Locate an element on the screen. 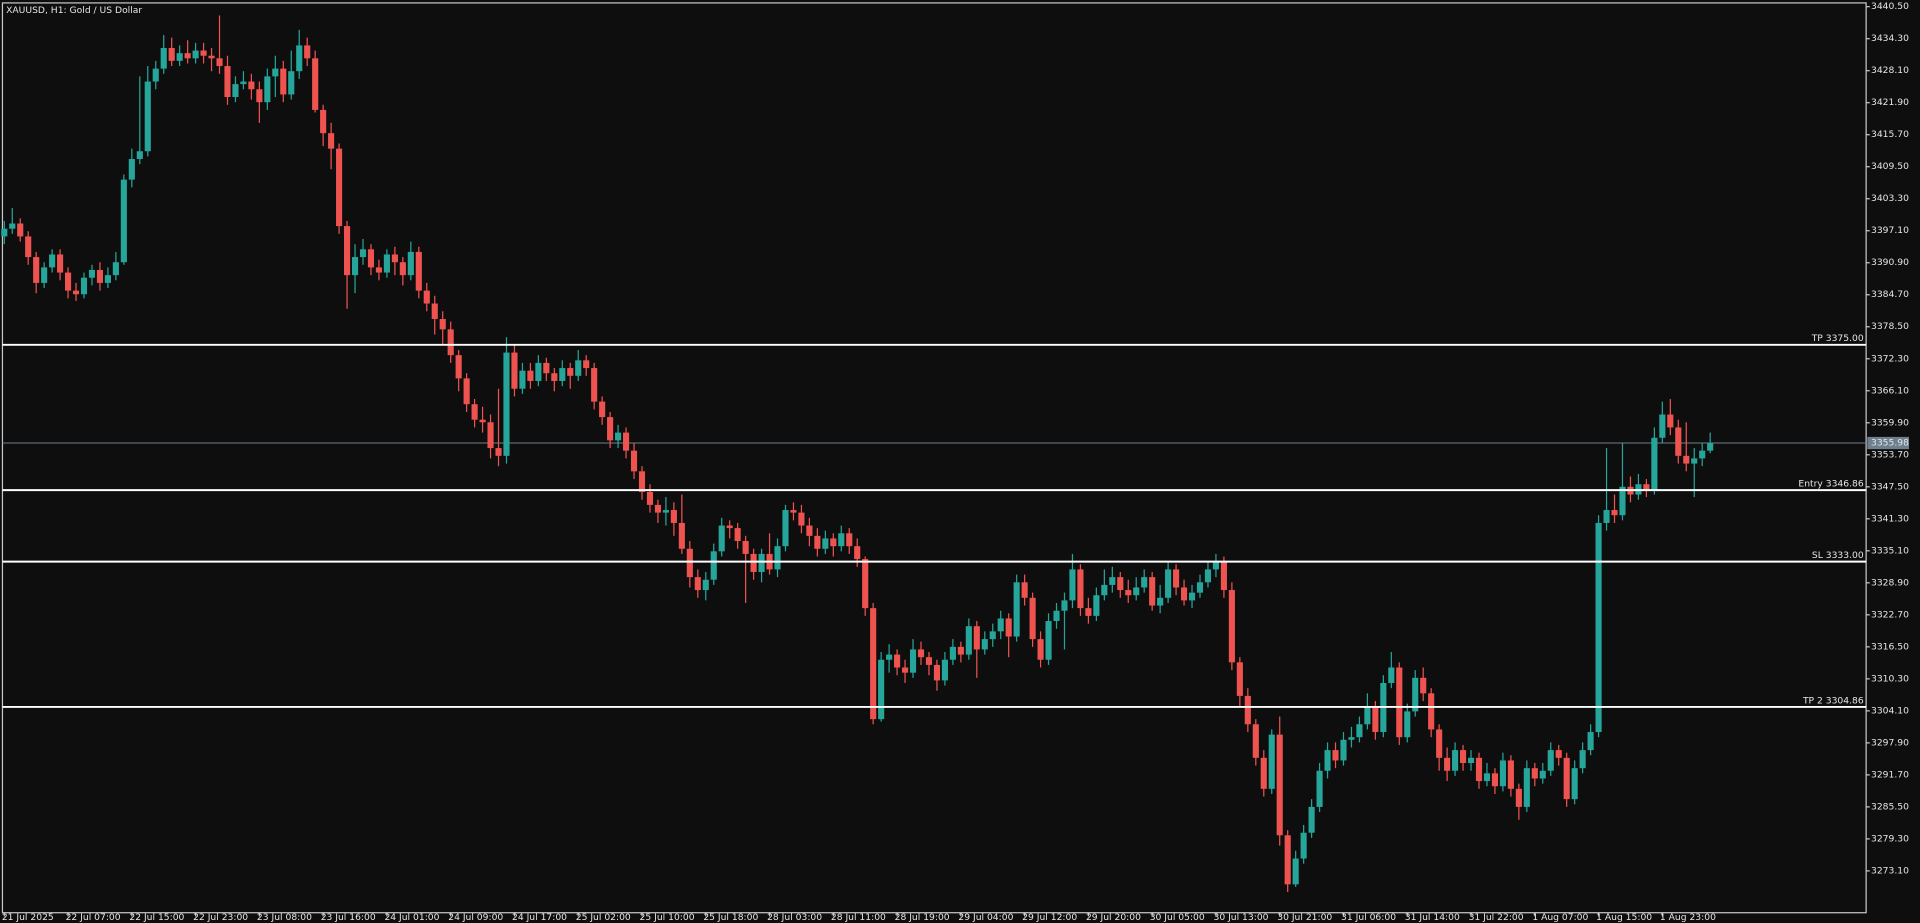 The width and height of the screenshot is (1920, 923). x-tick-label: 30 Jul 05:00 is located at coordinates (1177, 917).